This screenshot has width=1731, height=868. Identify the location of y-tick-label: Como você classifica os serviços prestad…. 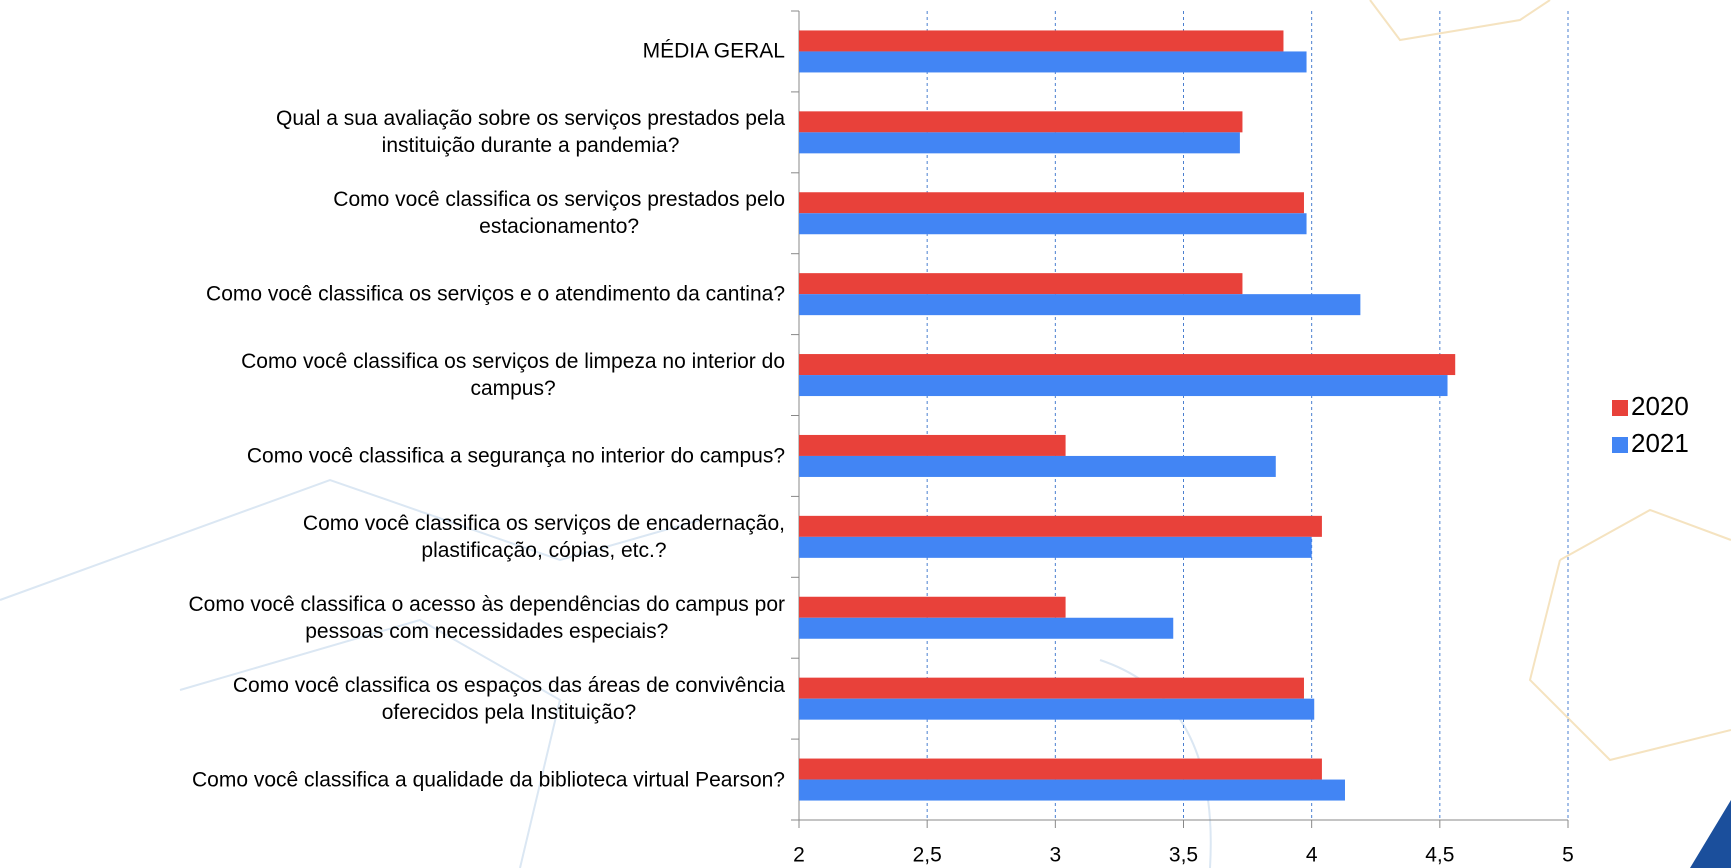
(559, 213).